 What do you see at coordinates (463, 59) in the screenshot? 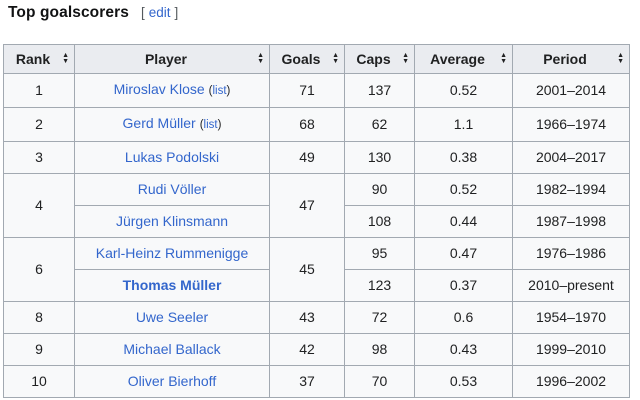
I see `column-header-average: Average` at bounding box center [463, 59].